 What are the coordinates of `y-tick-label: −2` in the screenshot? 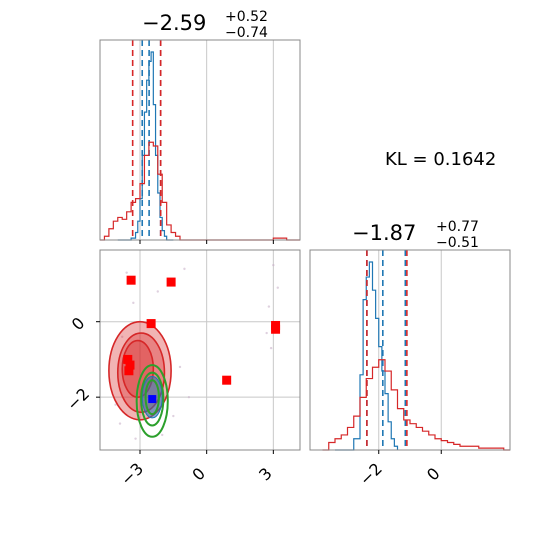 It's located at (78, 399).